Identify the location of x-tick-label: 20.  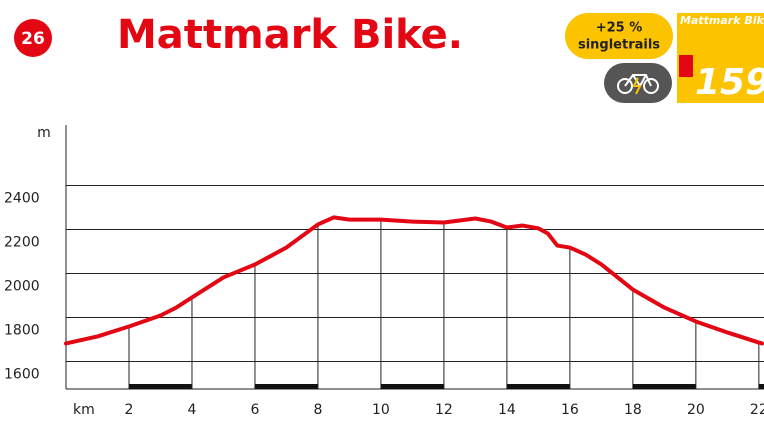
(696, 410).